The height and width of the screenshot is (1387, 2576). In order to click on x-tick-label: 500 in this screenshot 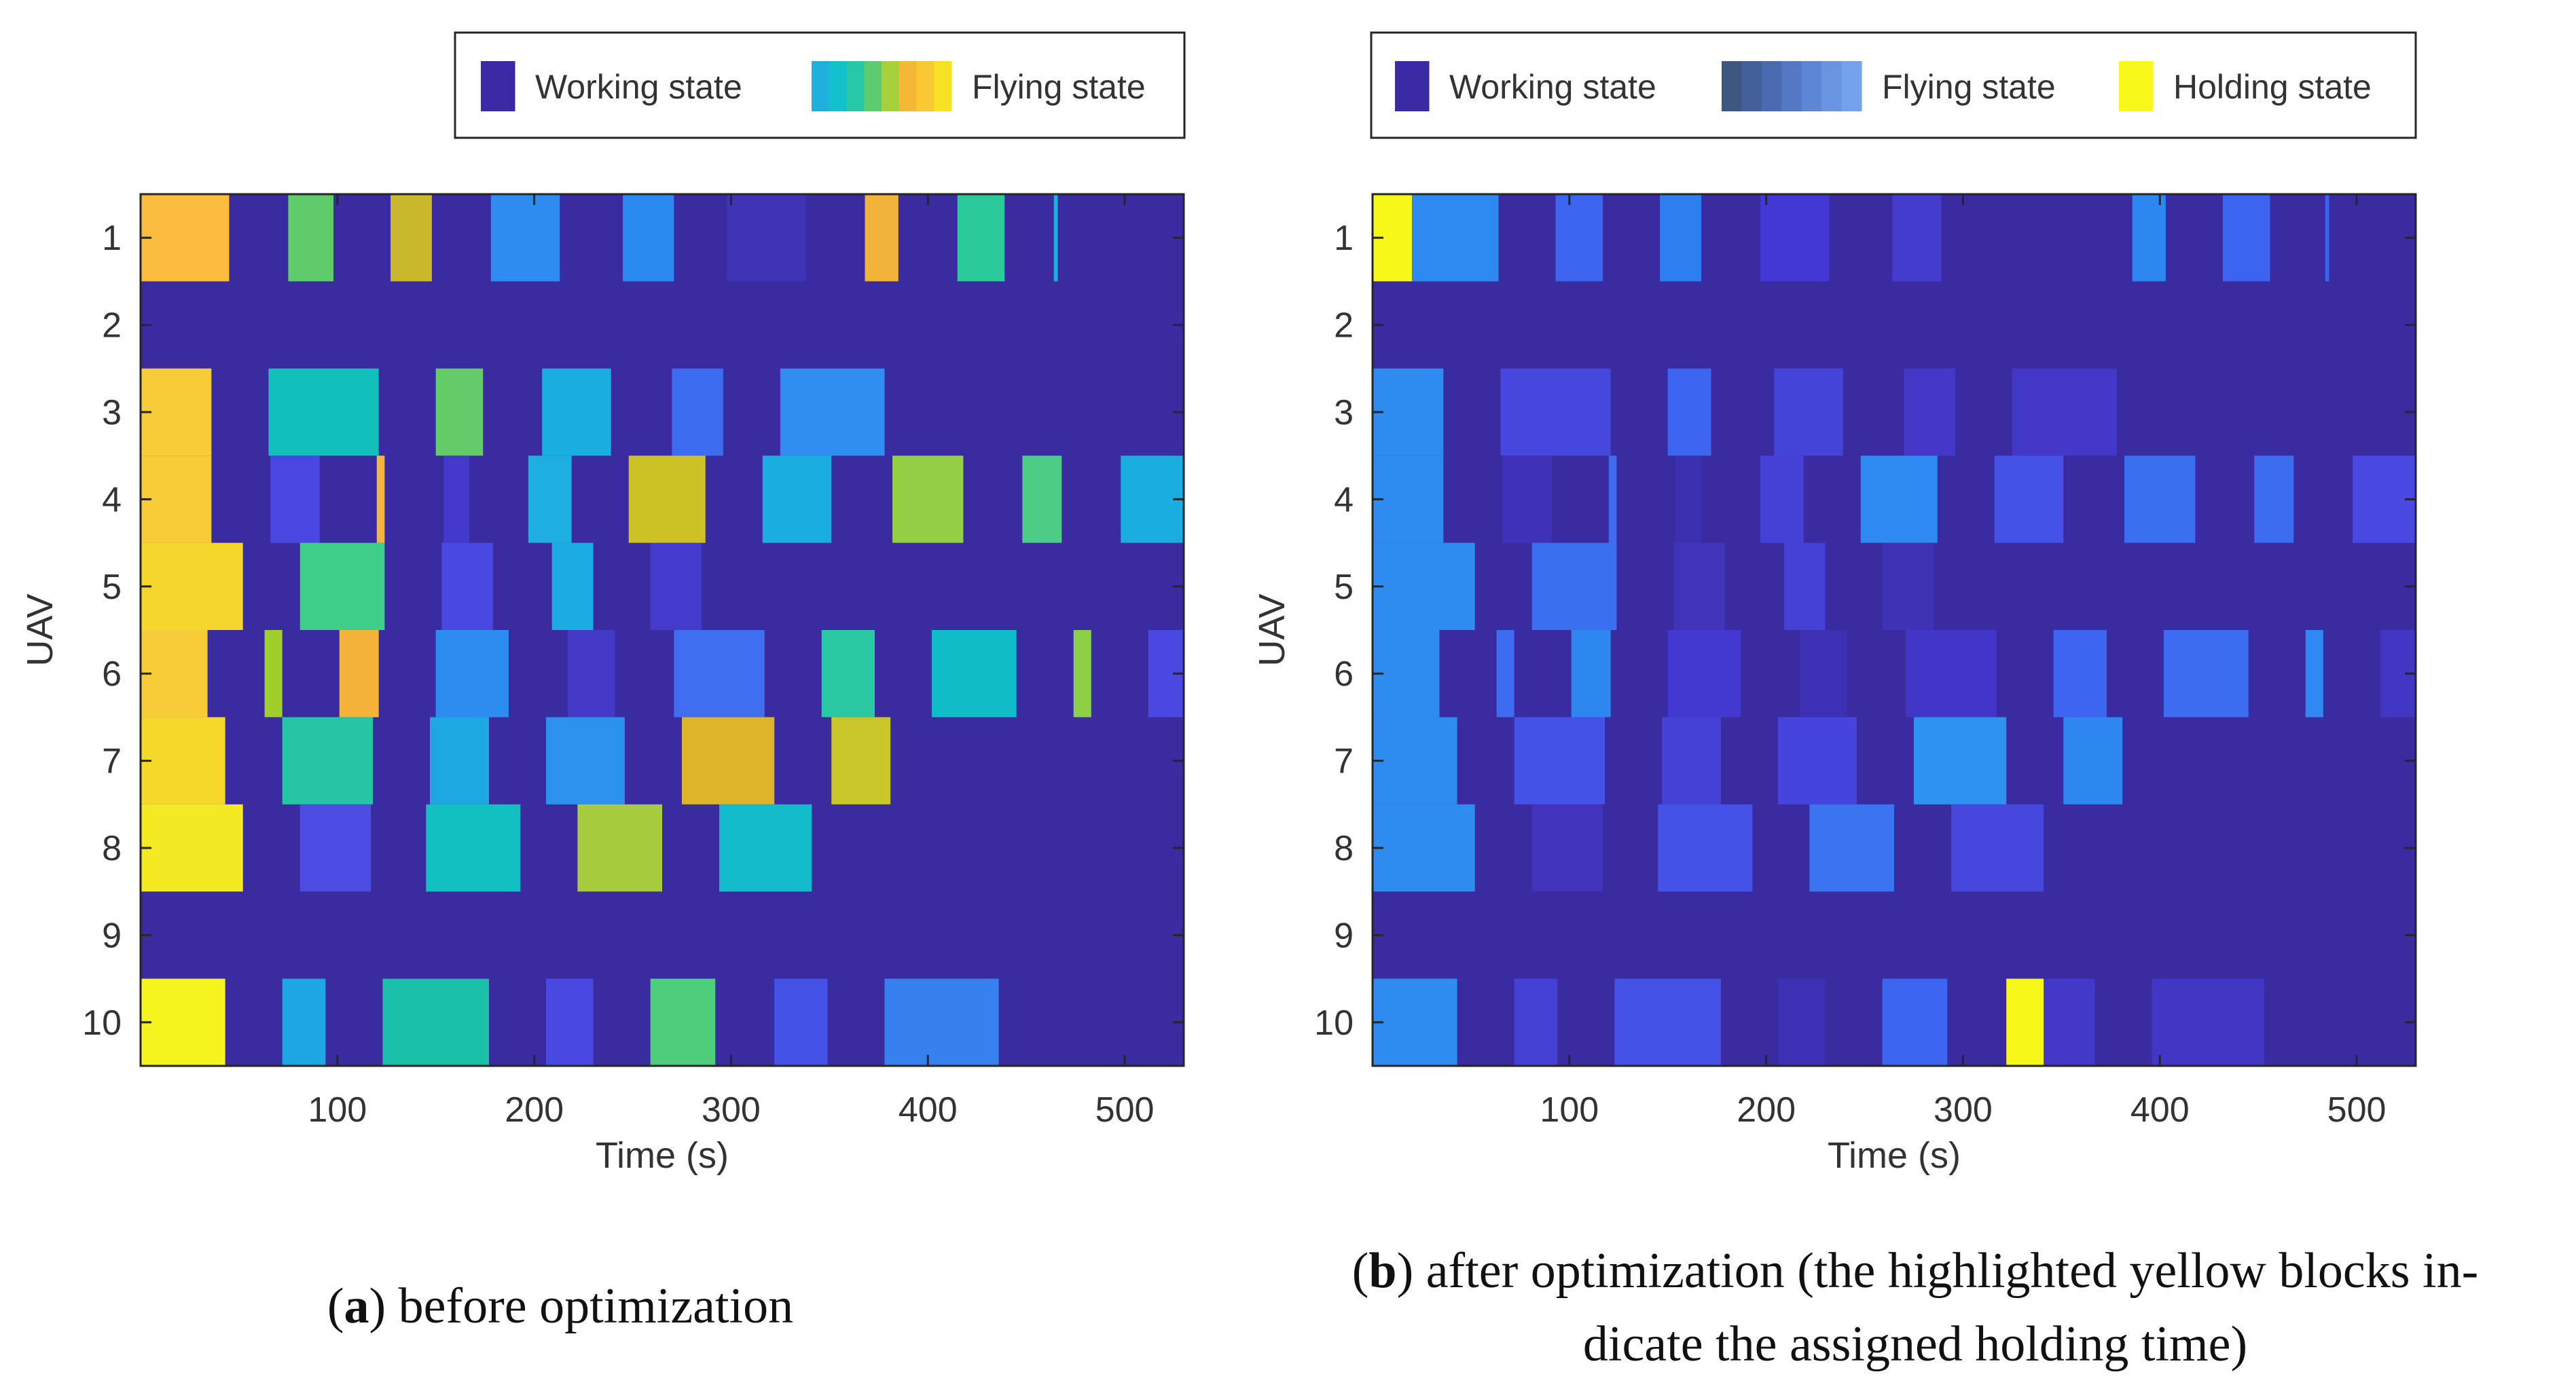, I will do `click(1125, 1110)`.